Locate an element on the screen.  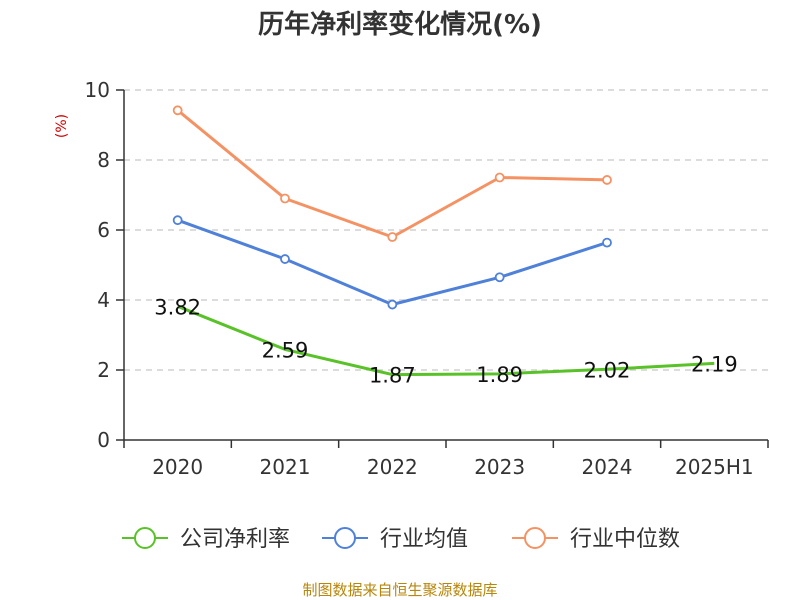
legend-label-2: 行业中位数 is located at coordinates (625, 539).